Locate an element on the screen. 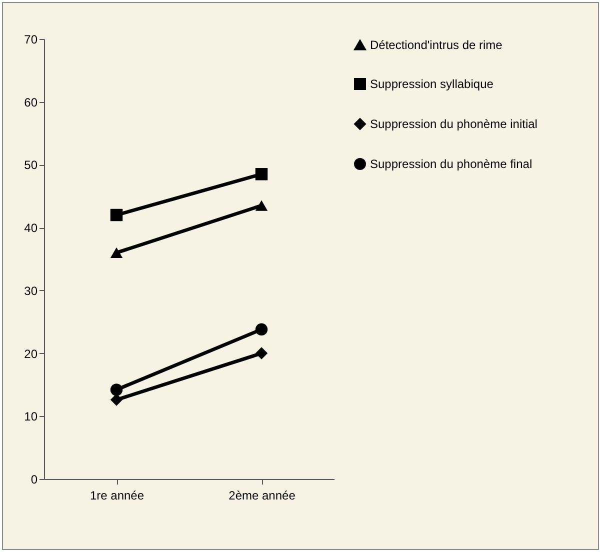 This screenshot has height=554, width=603. y-tick-label: 60 is located at coordinates (31, 102).